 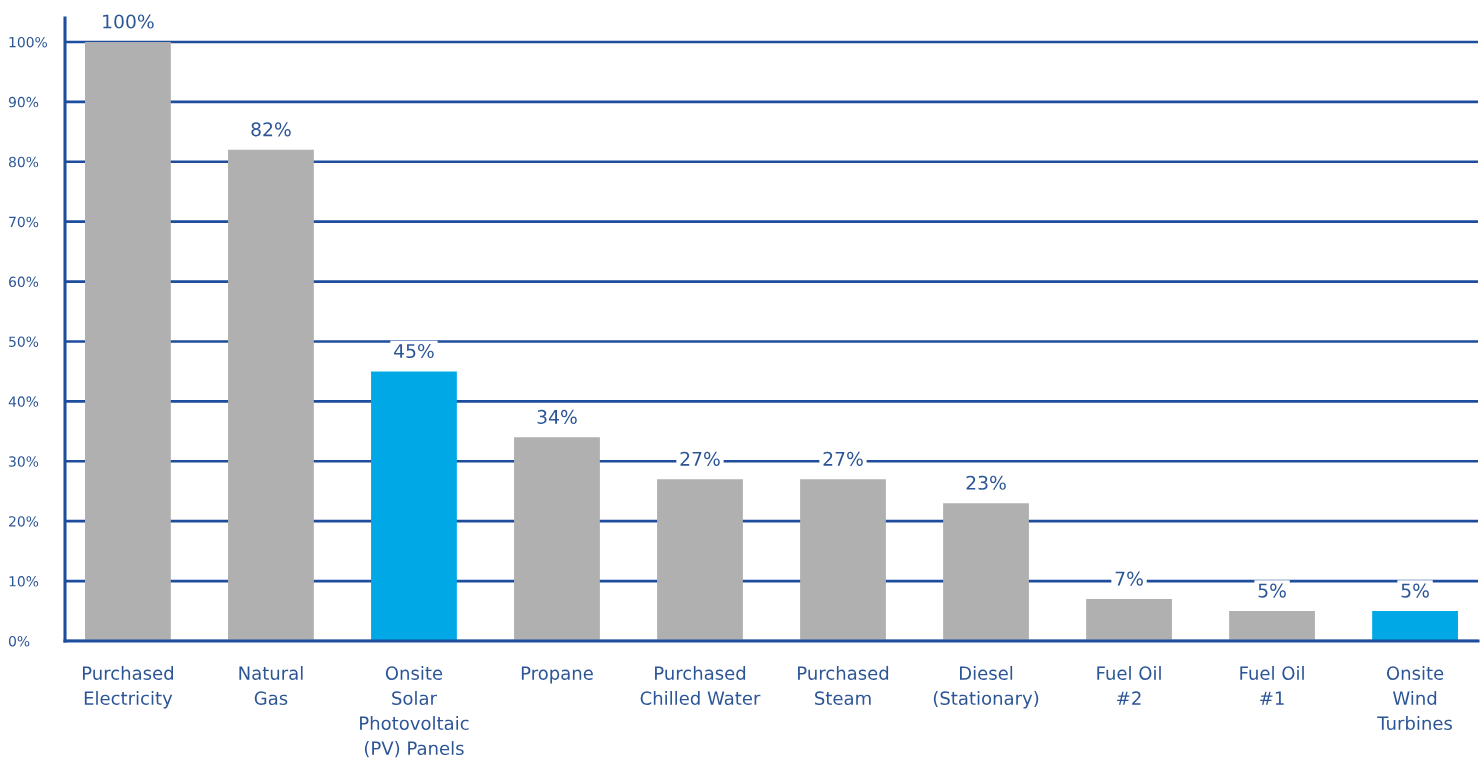 I want to click on x-tick-label: Purchased Steam, so click(x=843, y=685).